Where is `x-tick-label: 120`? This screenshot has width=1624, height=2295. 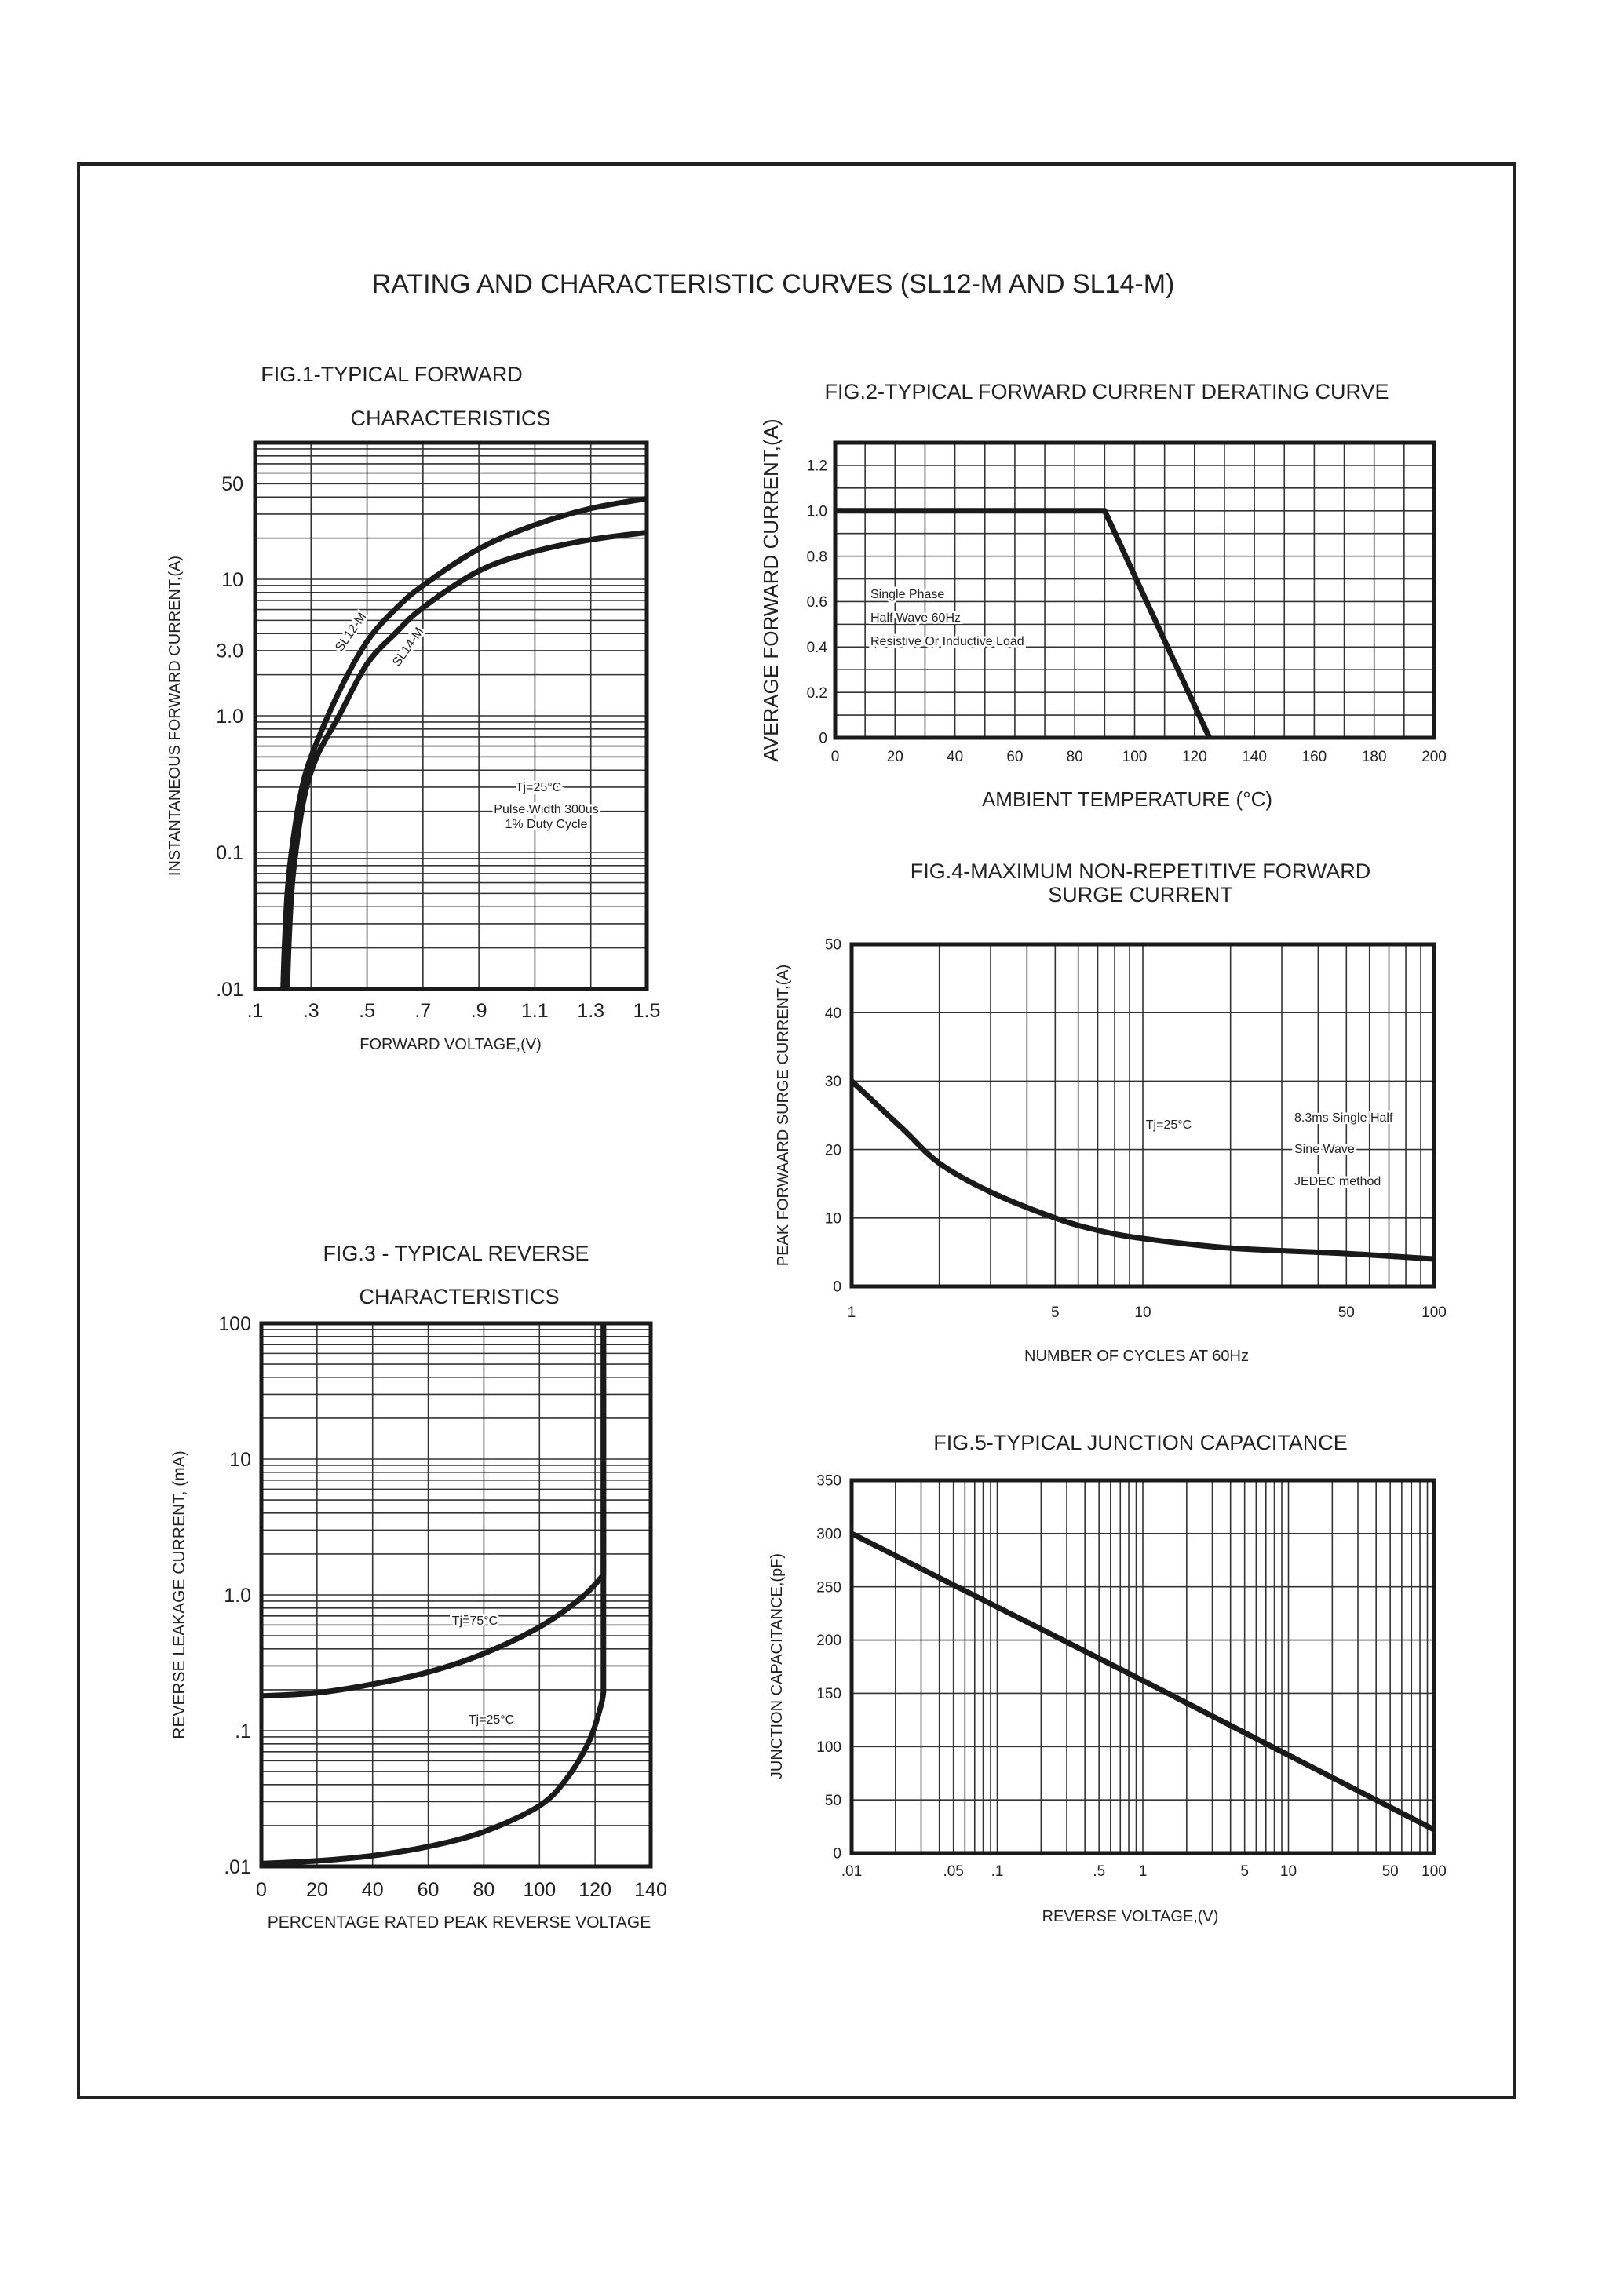 x-tick-label: 120 is located at coordinates (1194, 757).